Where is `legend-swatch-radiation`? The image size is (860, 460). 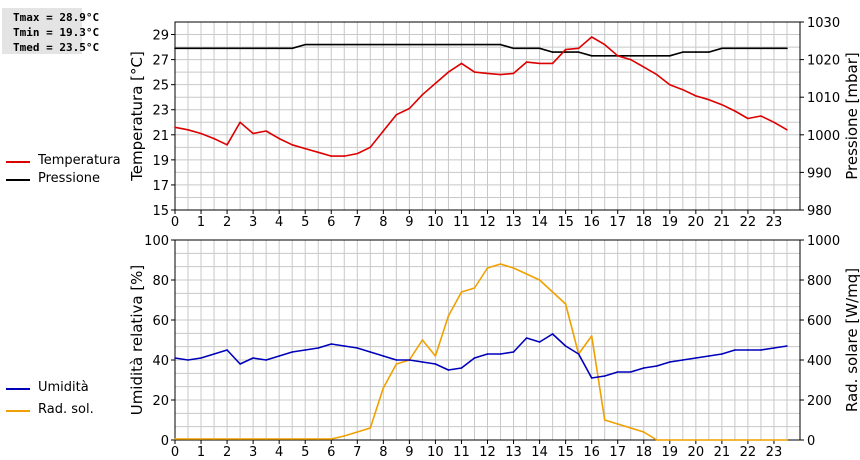 legend-swatch-radiation is located at coordinates (18, 411).